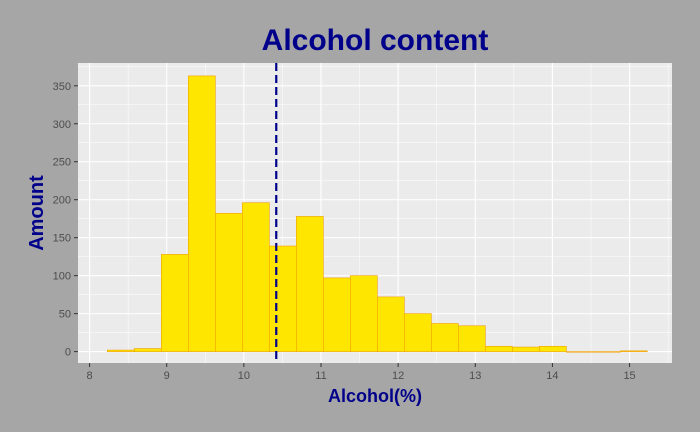 Image resolution: width=700 pixels, height=432 pixels. I want to click on x-tick-label: 8, so click(90, 376).